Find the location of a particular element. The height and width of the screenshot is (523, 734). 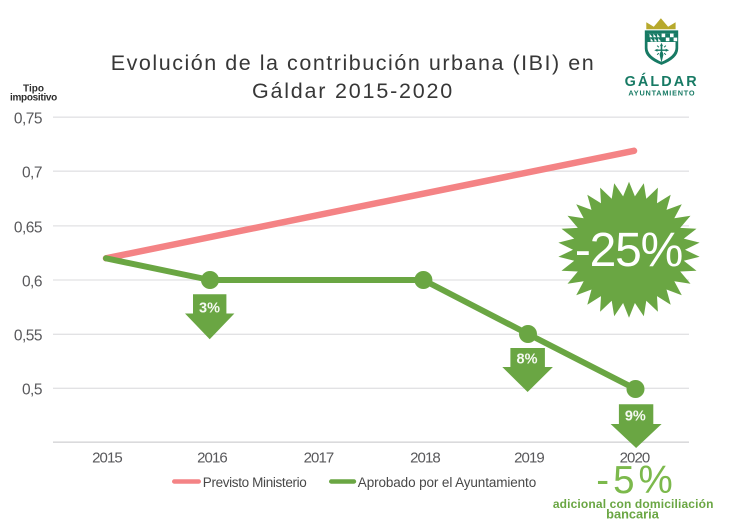

svg-text: 0,7 is located at coordinates (32, 173).